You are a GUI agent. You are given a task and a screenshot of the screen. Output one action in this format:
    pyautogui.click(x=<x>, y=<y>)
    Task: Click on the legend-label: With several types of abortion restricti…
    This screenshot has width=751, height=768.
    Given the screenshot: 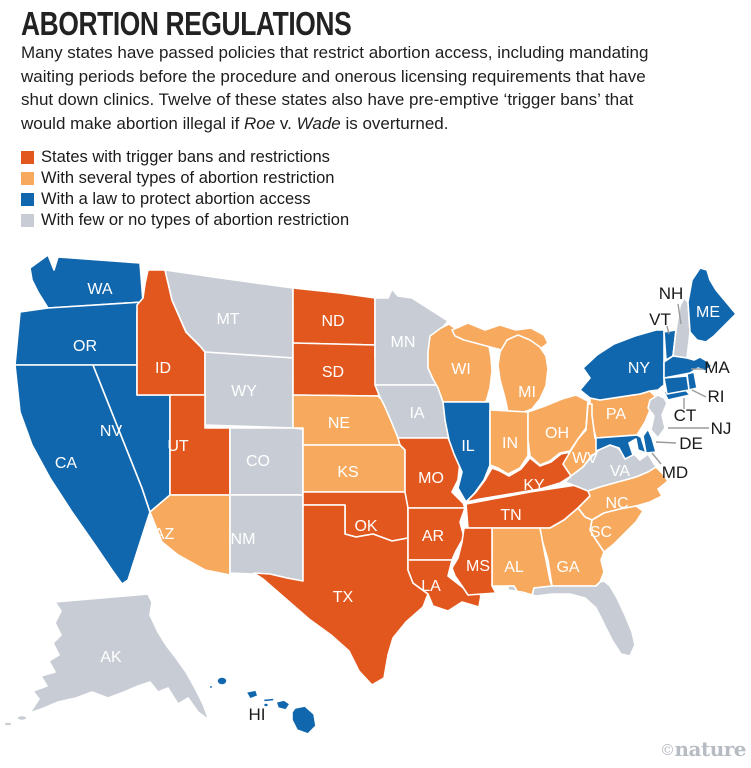 What is the action you would take?
    pyautogui.click(x=188, y=178)
    